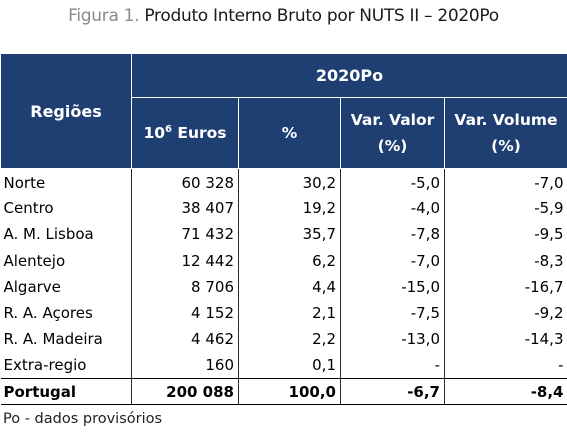  What do you see at coordinates (45, 365) in the screenshot?
I see `cell-region: Extra-regio` at bounding box center [45, 365].